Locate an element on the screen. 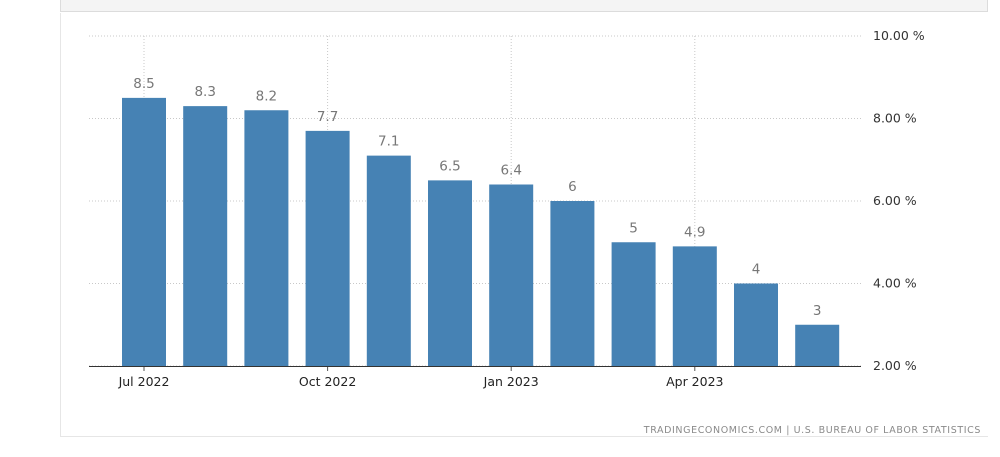  bar-value-label: 6.4 is located at coordinates (510, 171).